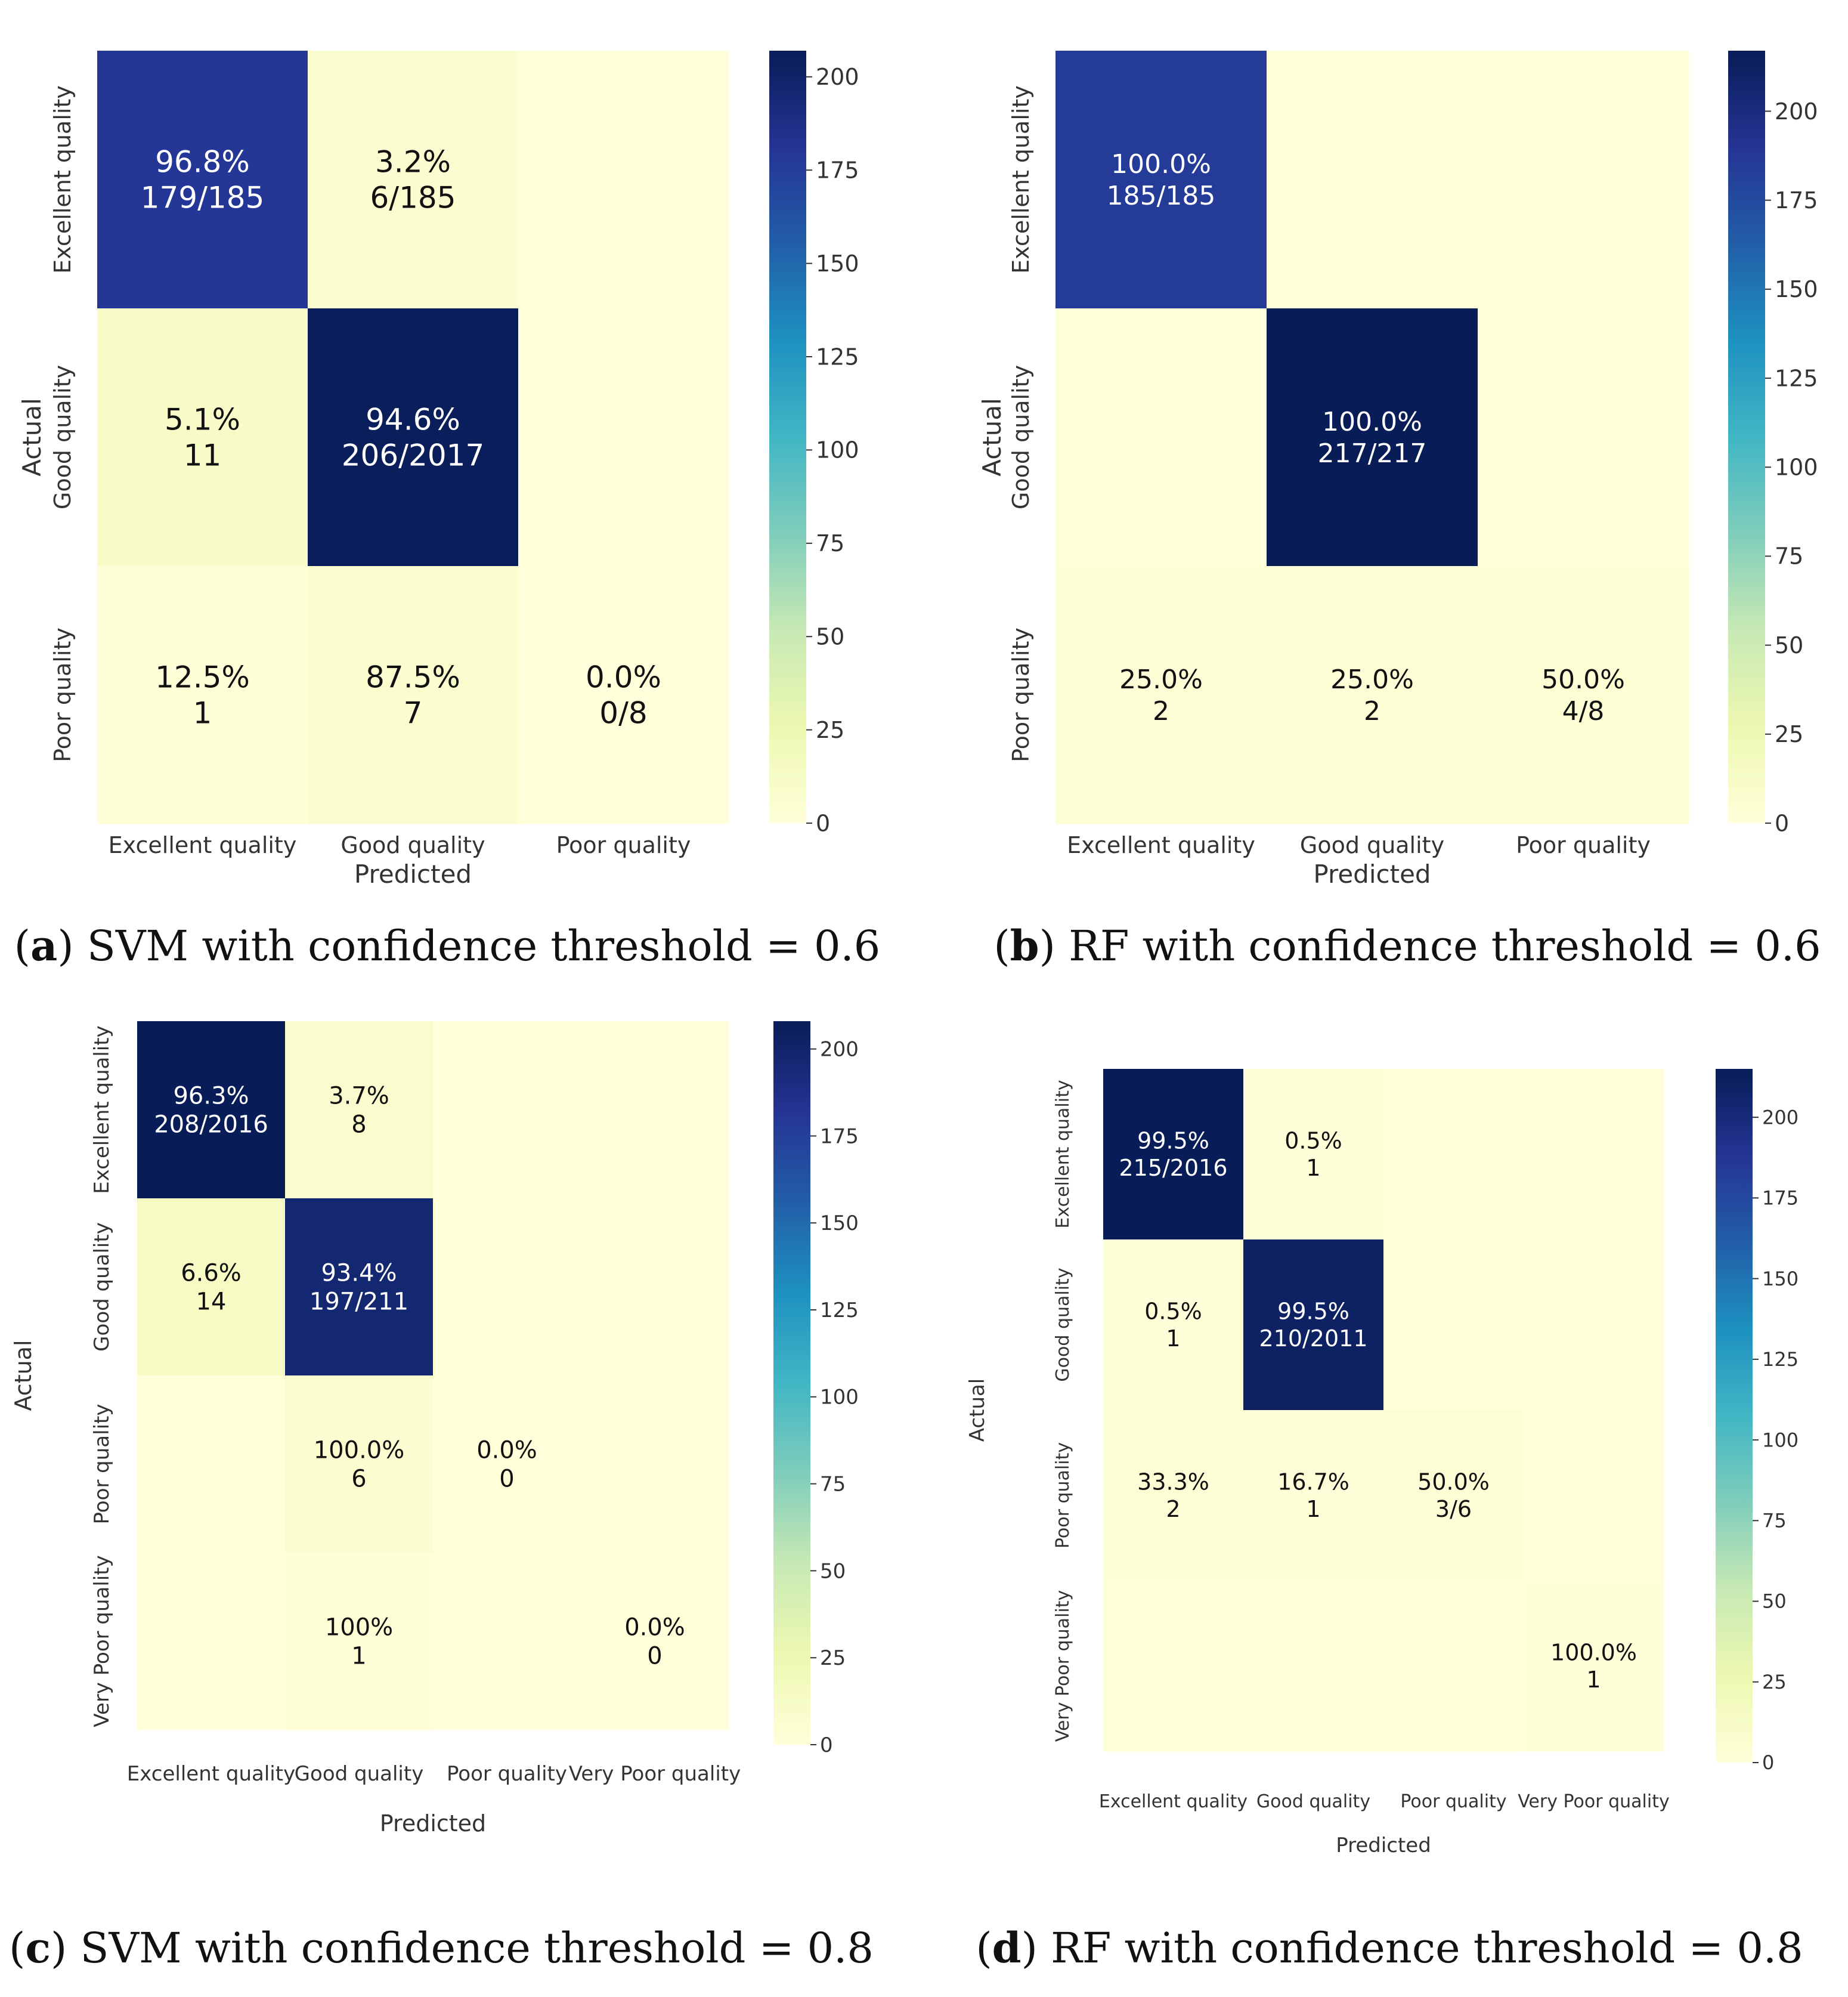 This screenshot has width=1848, height=1997. Describe the element at coordinates (788, 437) in the screenshot. I see `colorbar` at that location.